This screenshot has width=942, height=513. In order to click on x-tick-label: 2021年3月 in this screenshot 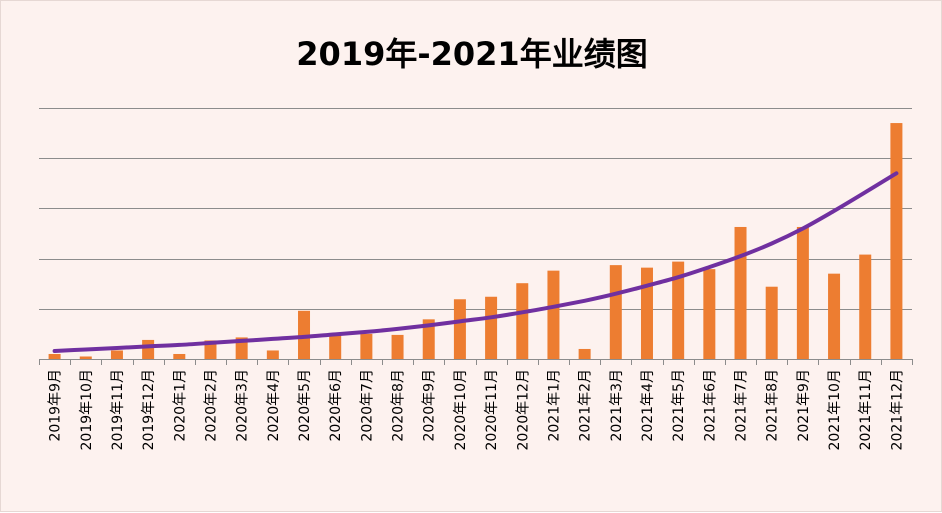, I will do `click(617, 405)`.